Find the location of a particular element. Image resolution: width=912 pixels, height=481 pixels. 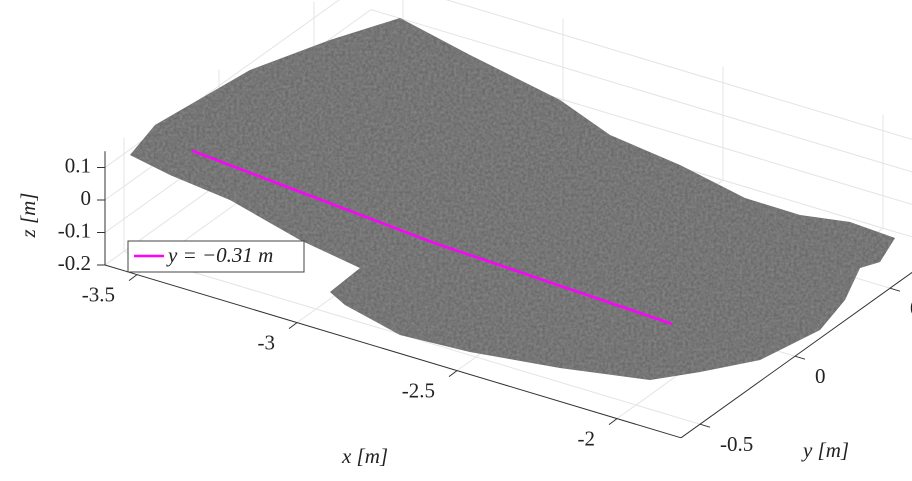

x-tick-label: -3 is located at coordinates (267, 342).